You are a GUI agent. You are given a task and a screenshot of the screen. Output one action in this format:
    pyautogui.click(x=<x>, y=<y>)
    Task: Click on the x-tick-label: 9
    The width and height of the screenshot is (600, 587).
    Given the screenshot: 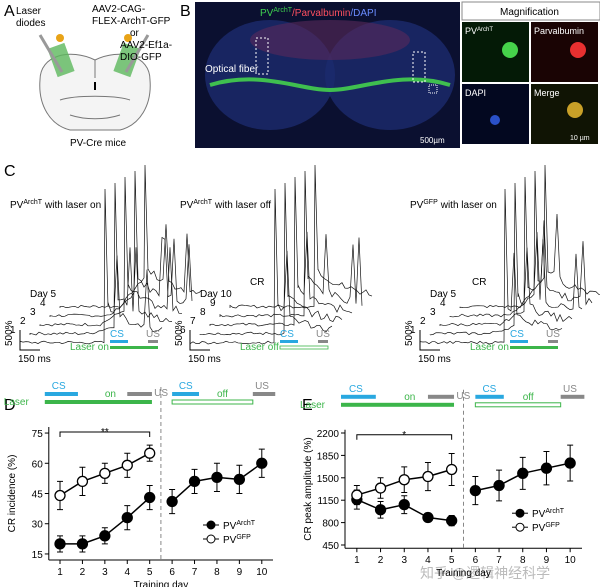 What is the action you would take?
    pyautogui.click(x=240, y=572)
    